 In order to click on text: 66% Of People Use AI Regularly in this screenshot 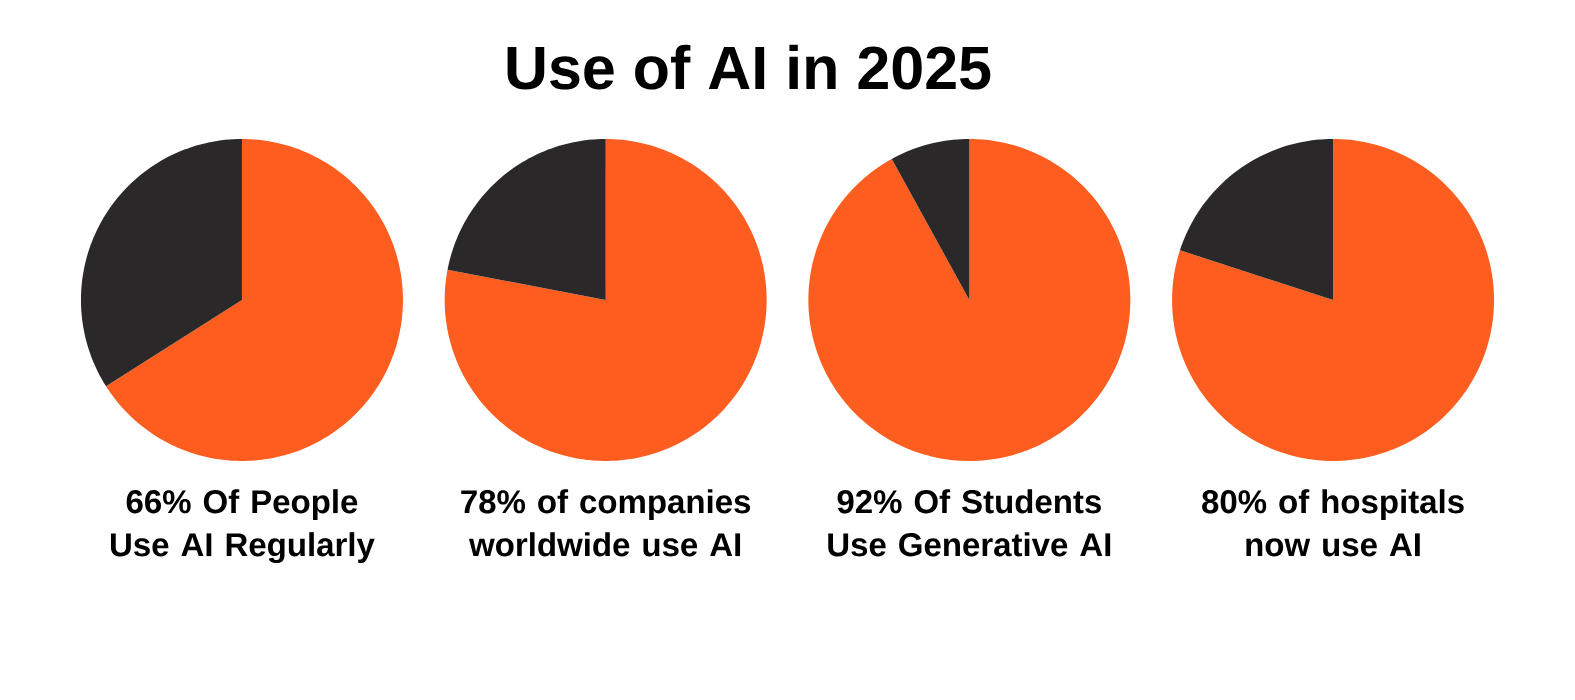, I will do `click(242, 526)`.